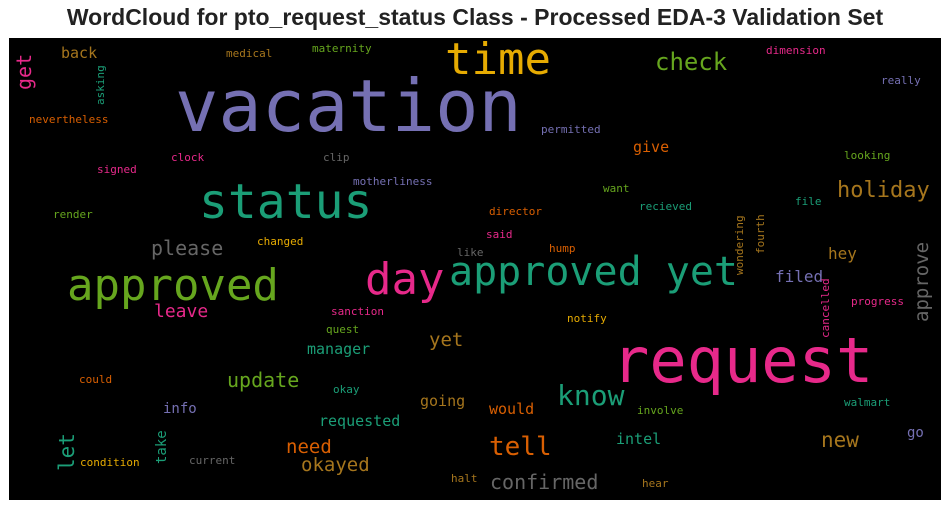 Image resolution: width=950 pixels, height=511 pixels. Describe the element at coordinates (512, 409) in the screenshot. I see `word-would: would` at that location.